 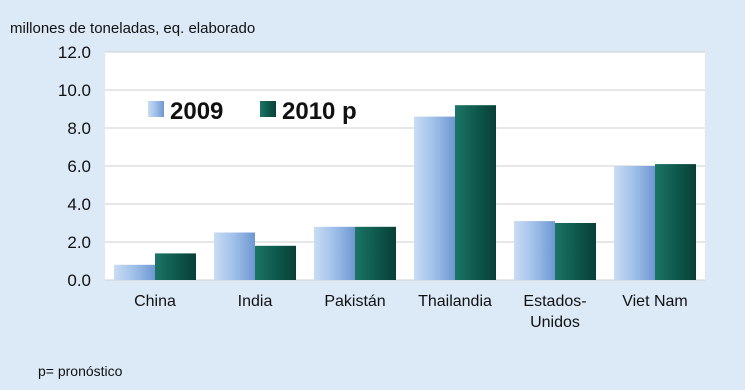 I want to click on unit-label: millones de toneladas, eq. elaborado, so click(x=132, y=28).